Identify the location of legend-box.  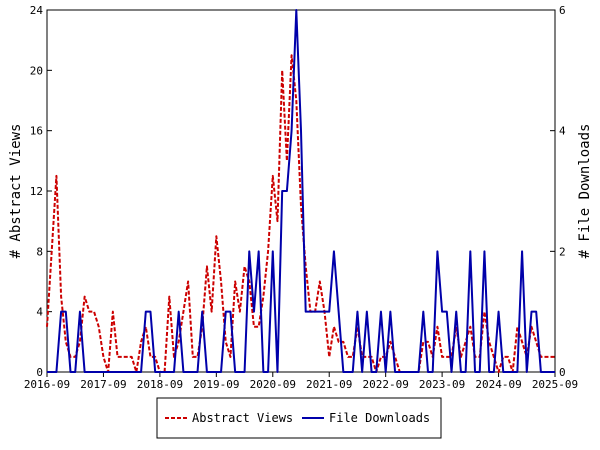
(299, 418).